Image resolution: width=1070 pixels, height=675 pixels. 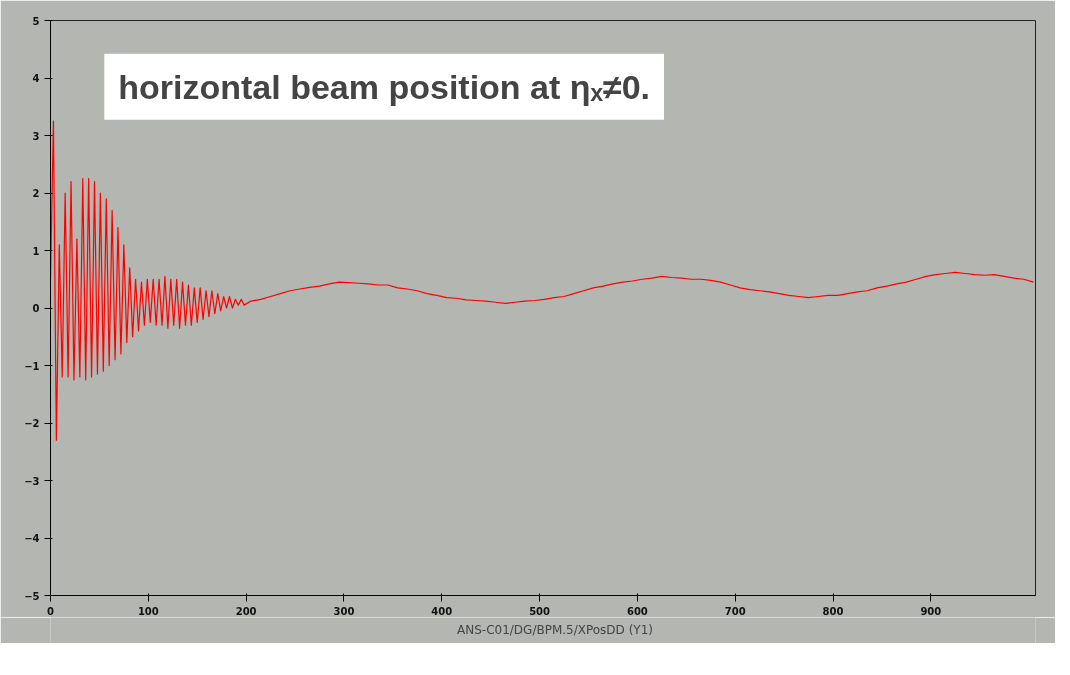 I want to click on y-tick-label: 2, so click(x=36, y=193).